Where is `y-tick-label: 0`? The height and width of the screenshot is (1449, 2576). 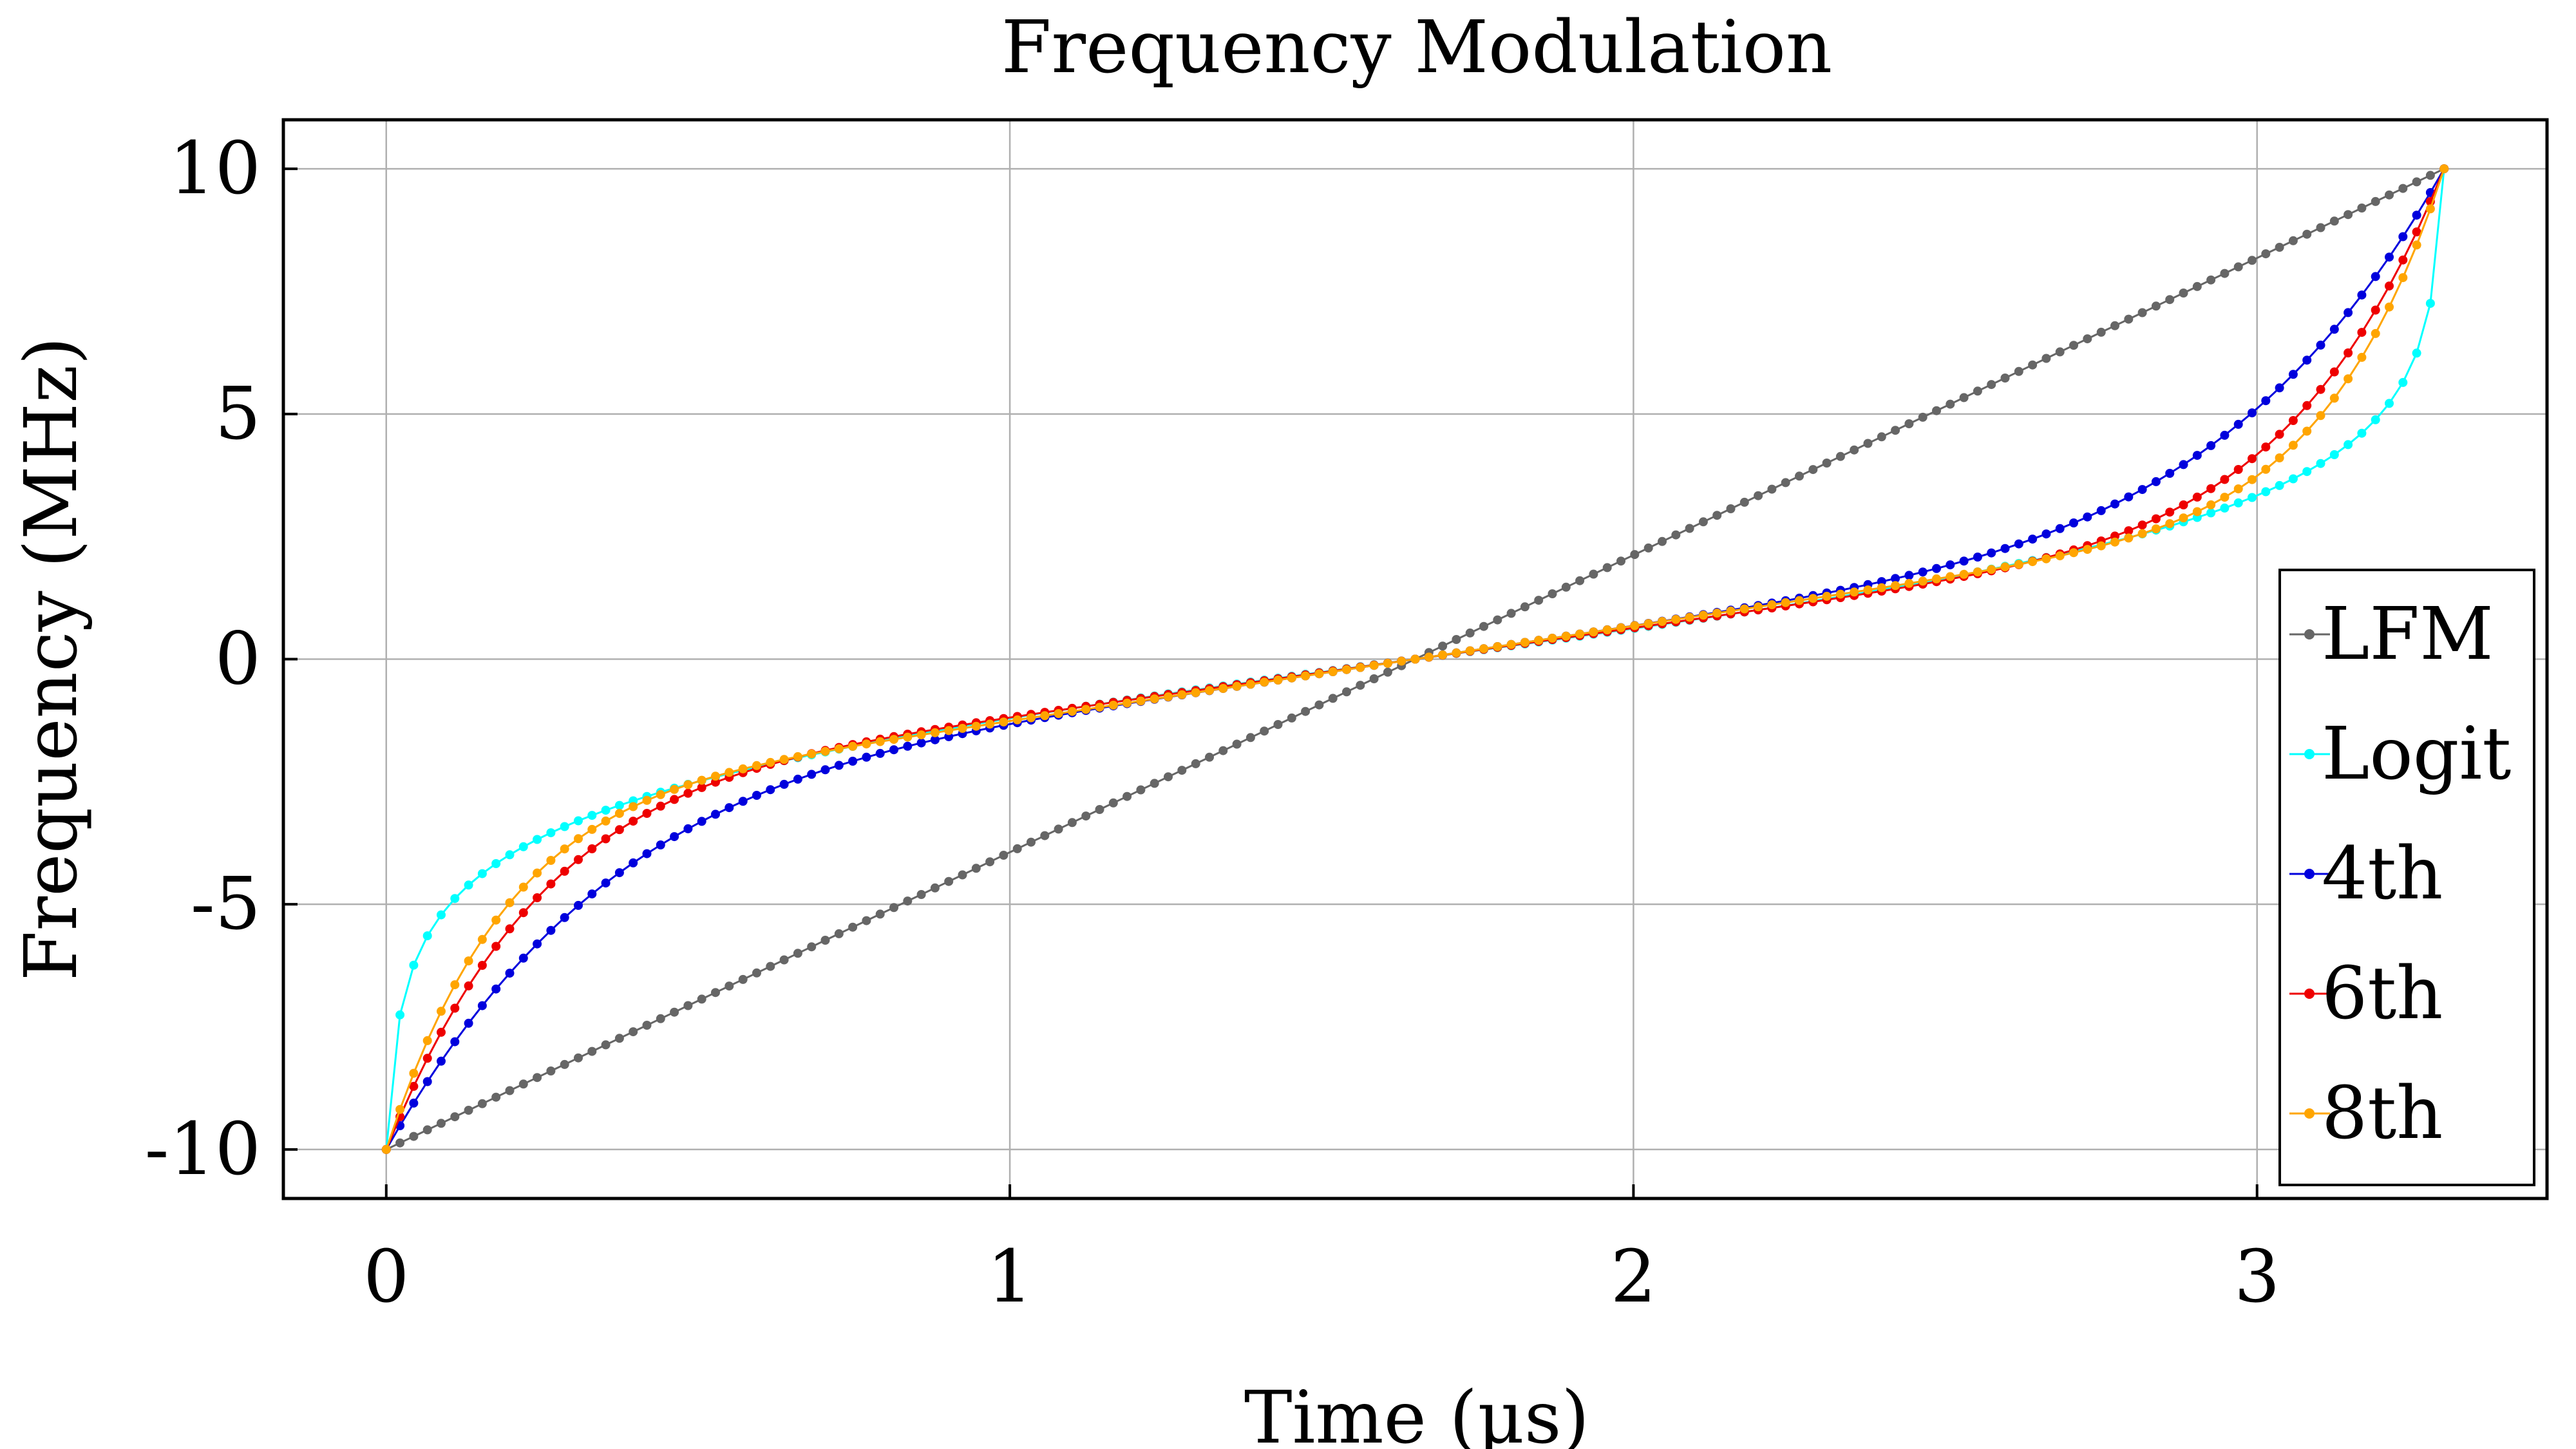
y-tick-label: 0 is located at coordinates (238, 659).